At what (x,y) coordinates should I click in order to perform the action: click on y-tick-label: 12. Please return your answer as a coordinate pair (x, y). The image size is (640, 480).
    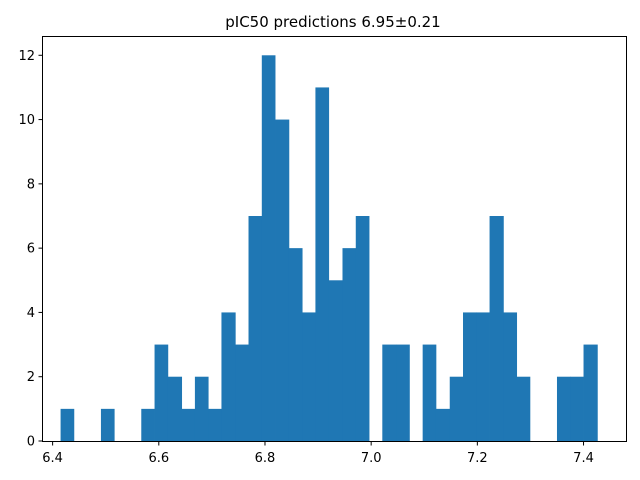
    Looking at the image, I should click on (26, 56).